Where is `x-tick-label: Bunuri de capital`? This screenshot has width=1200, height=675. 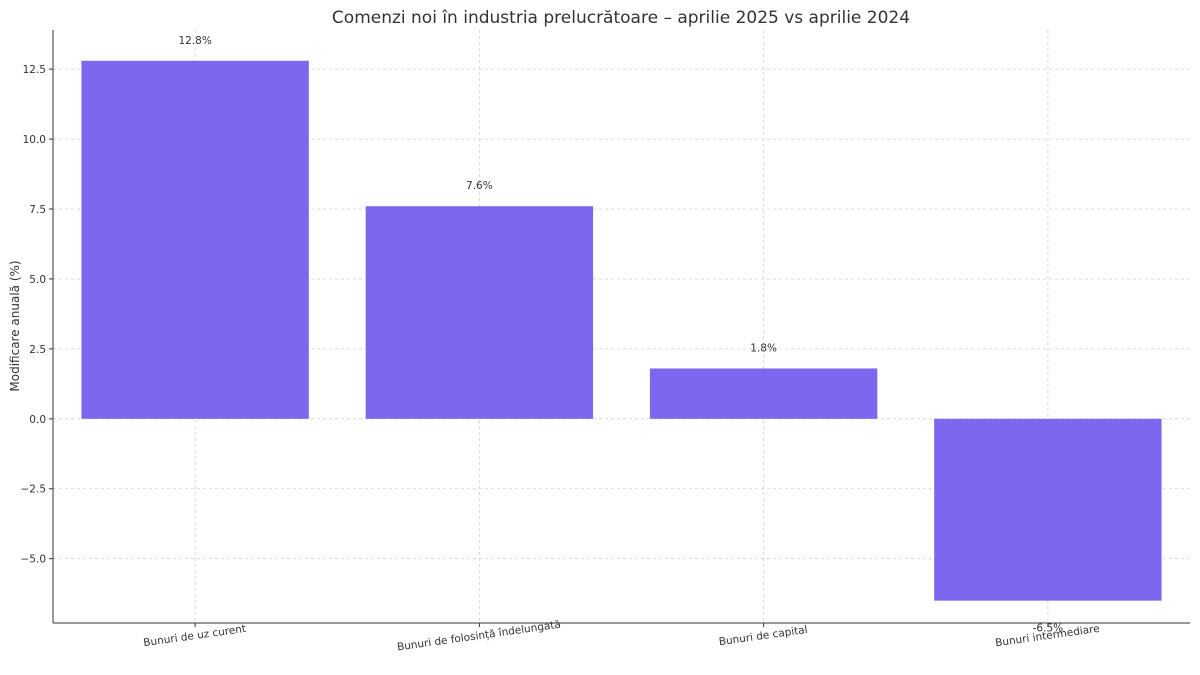
x-tick-label: Bunuri de capital is located at coordinates (763, 636).